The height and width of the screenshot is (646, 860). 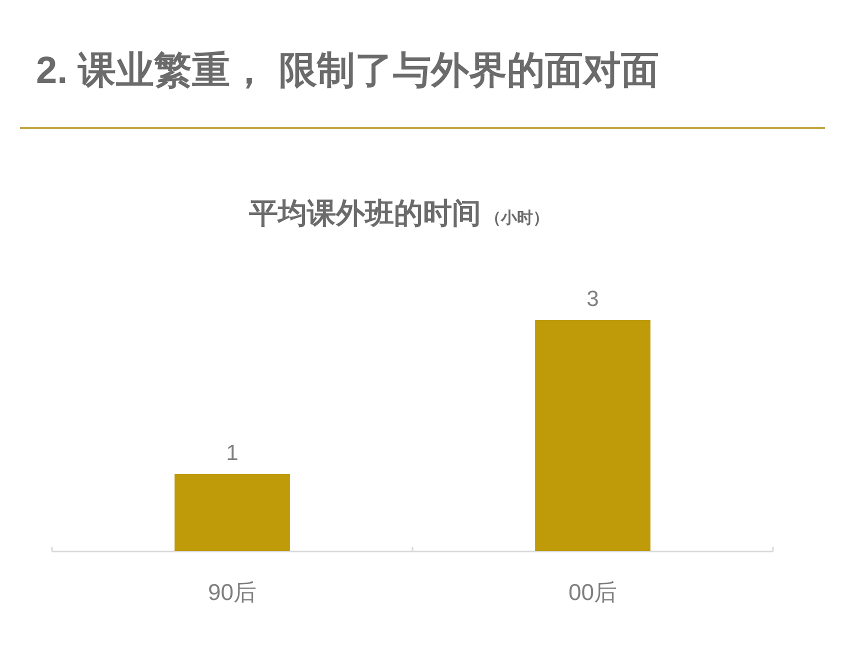 I want to click on chart-title: 2. 课业繁重， 限制了与外界的面对面, so click(x=347, y=71).